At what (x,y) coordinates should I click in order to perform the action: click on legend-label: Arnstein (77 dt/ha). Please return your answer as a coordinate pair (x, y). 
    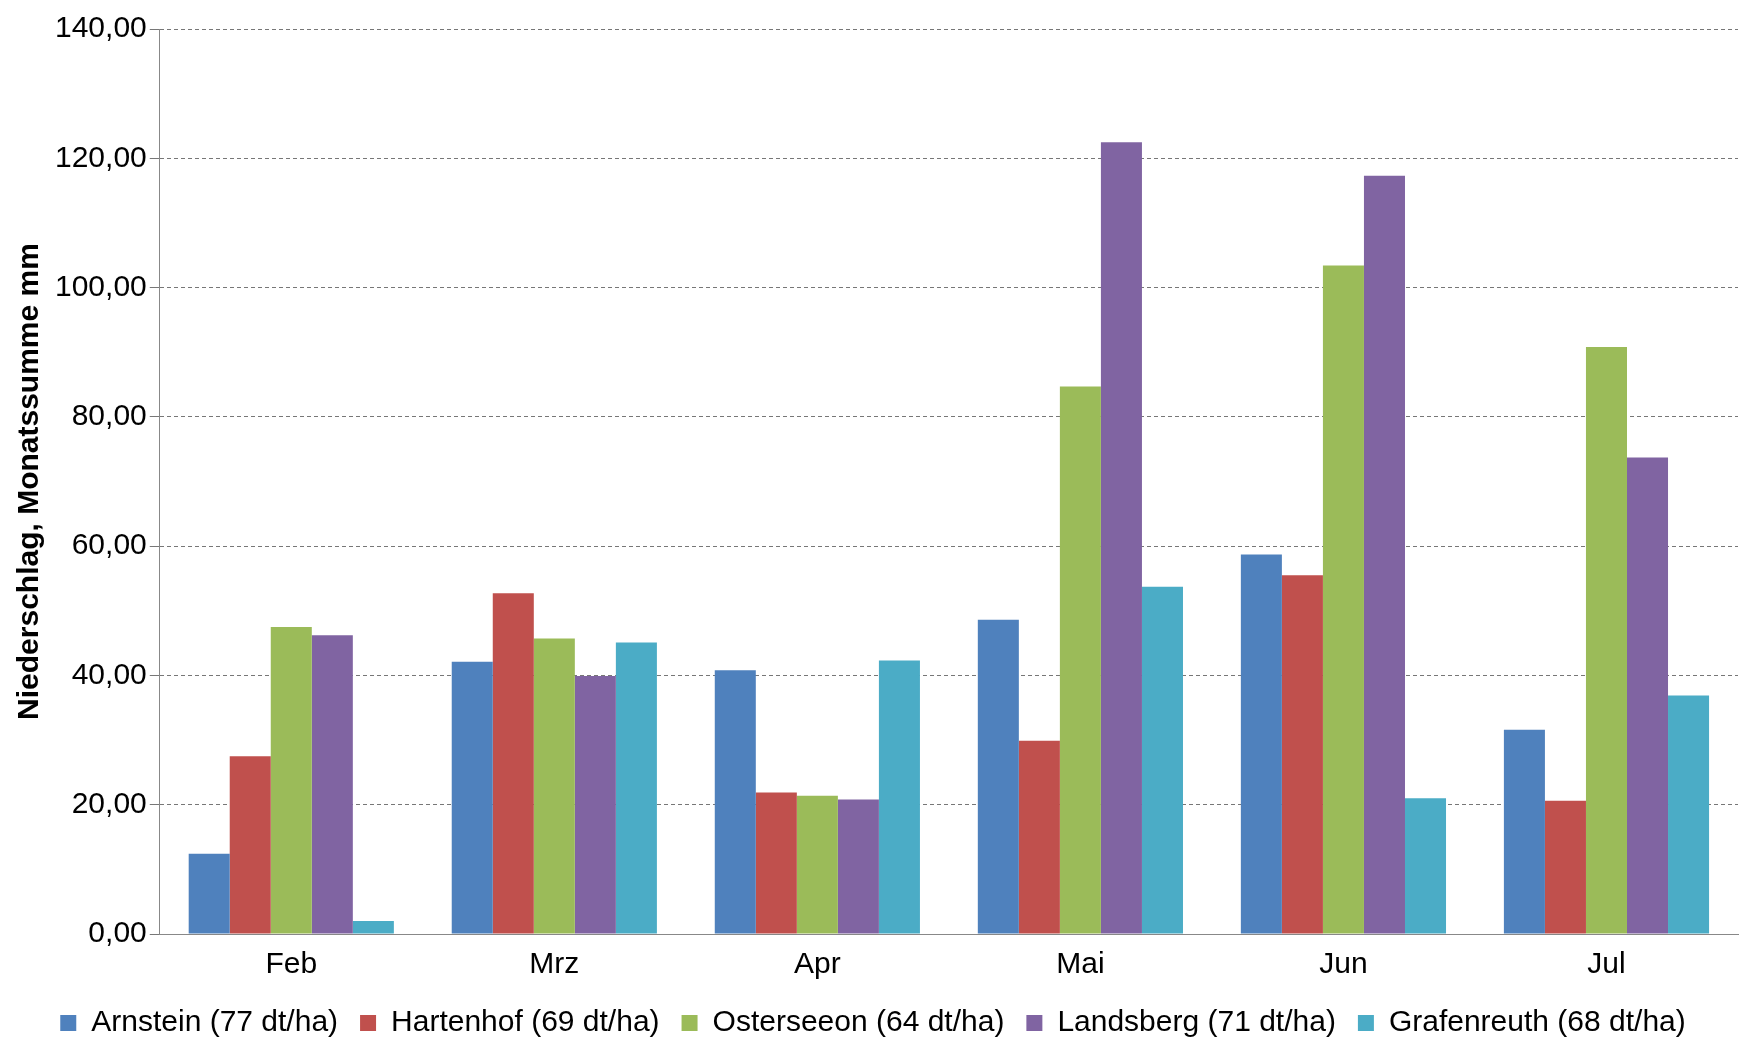
    Looking at the image, I should click on (215, 1021).